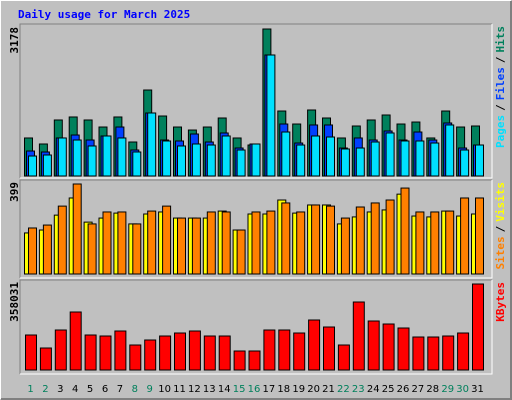 This screenshot has width=512, height=400. I want to click on legend: Pages / Files / Hits, so click(500, 87).